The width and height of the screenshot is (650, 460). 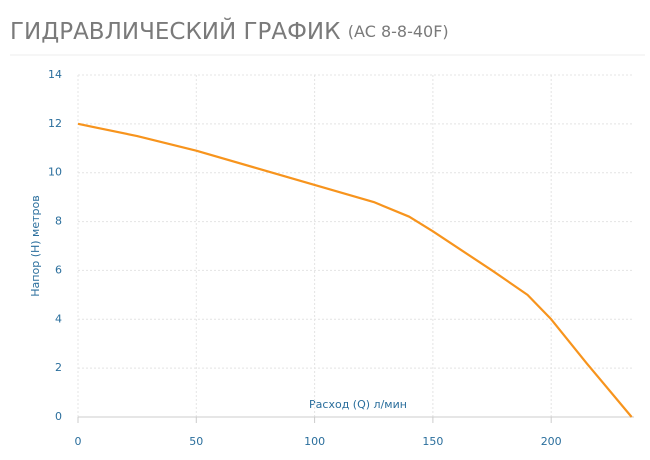 What do you see at coordinates (196, 441) in the screenshot?
I see `x-tick-label: 50` at bounding box center [196, 441].